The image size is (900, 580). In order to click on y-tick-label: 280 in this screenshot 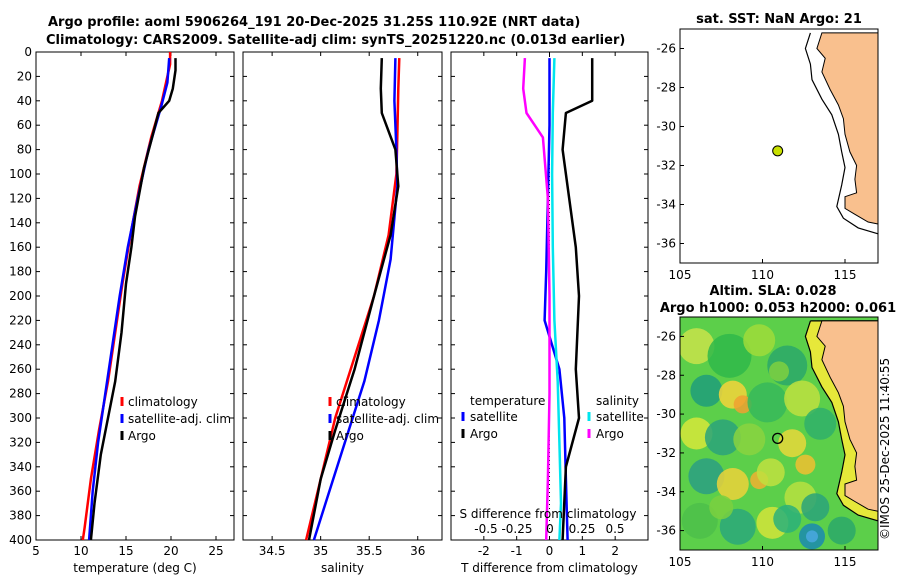, I will do `click(20, 394)`.